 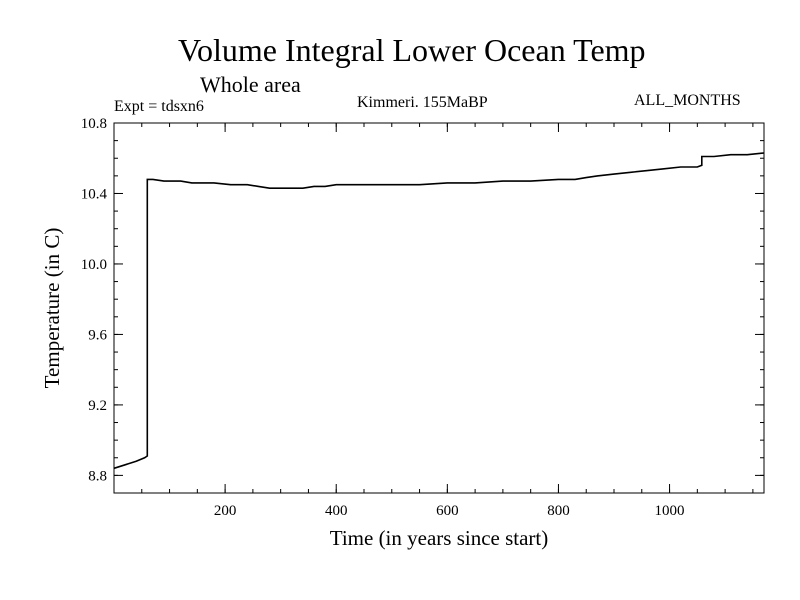 What do you see at coordinates (94, 194) in the screenshot?
I see `y-tick-label: 10.4` at bounding box center [94, 194].